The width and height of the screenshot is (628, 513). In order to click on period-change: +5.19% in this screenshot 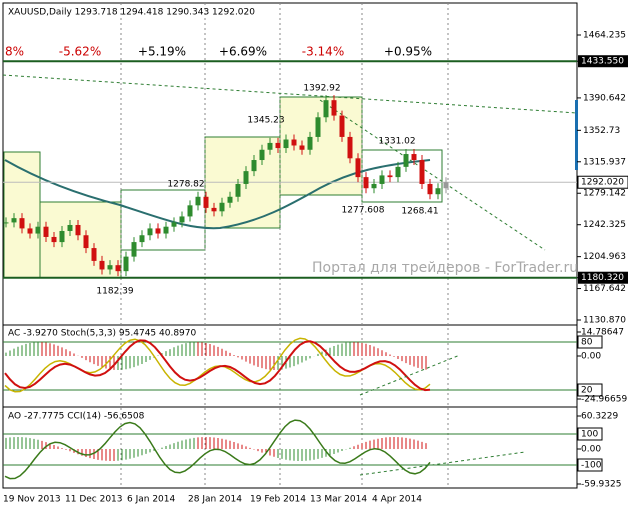, I will do `click(162, 52)`.